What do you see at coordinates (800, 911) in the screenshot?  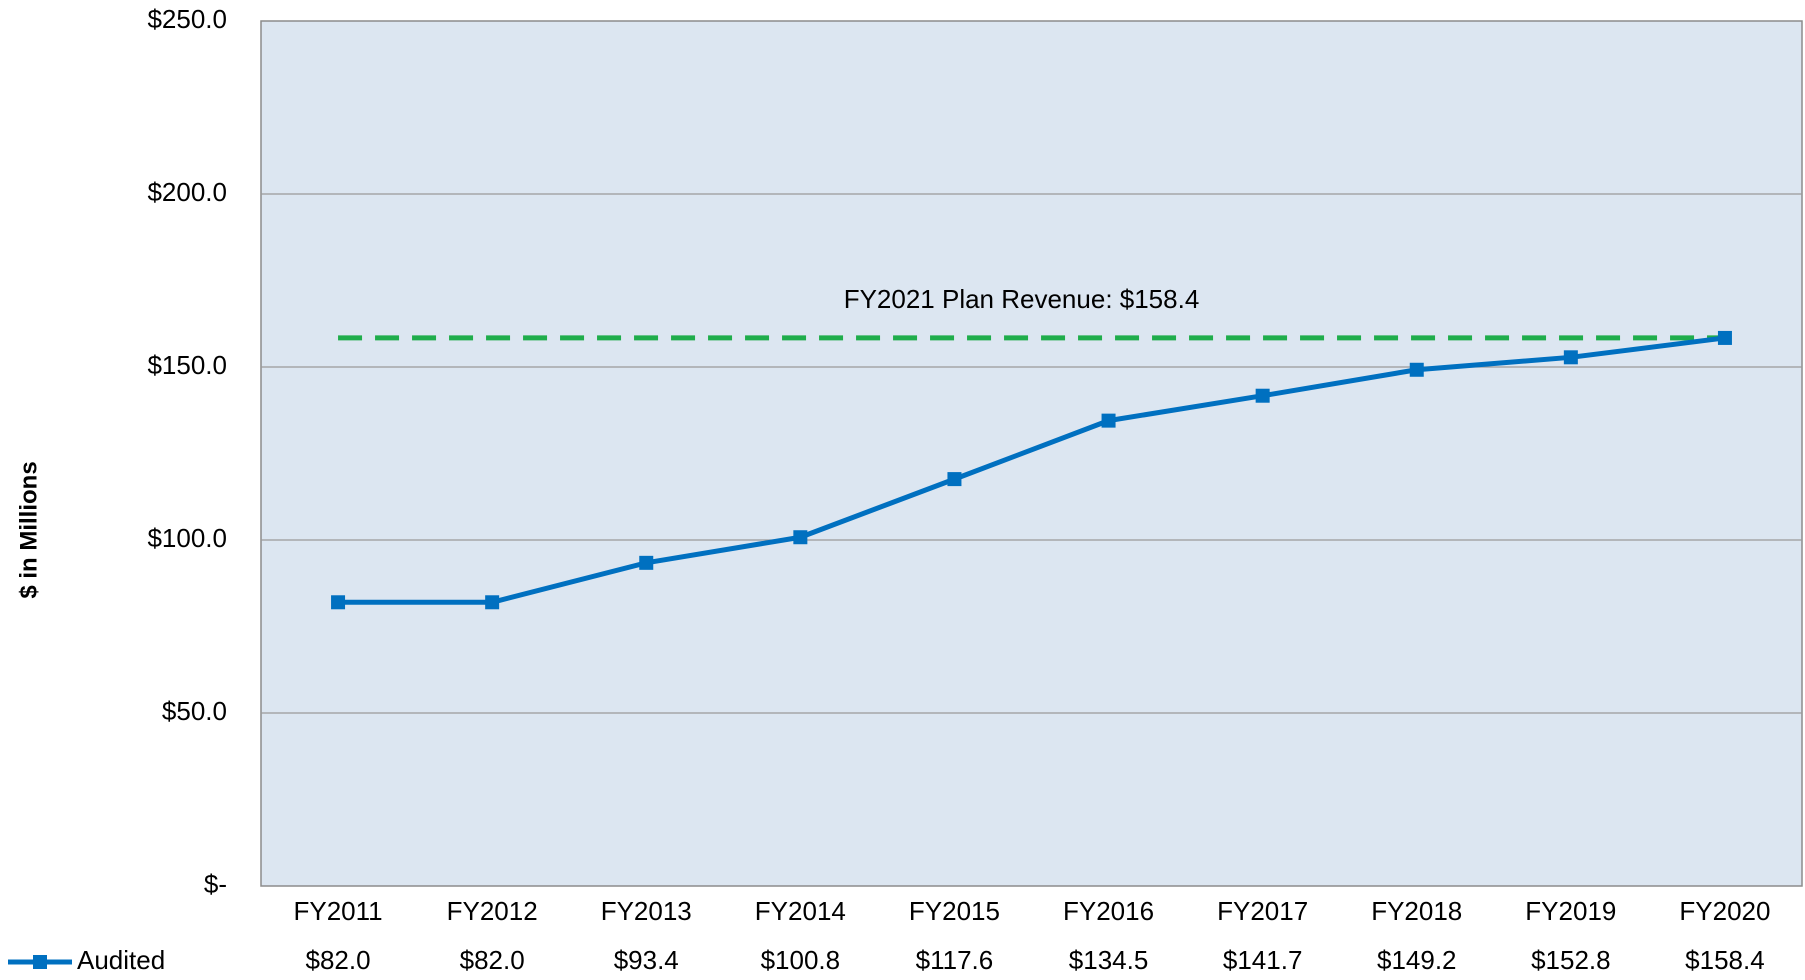 I see `x-tick-label: FY2014` at bounding box center [800, 911].